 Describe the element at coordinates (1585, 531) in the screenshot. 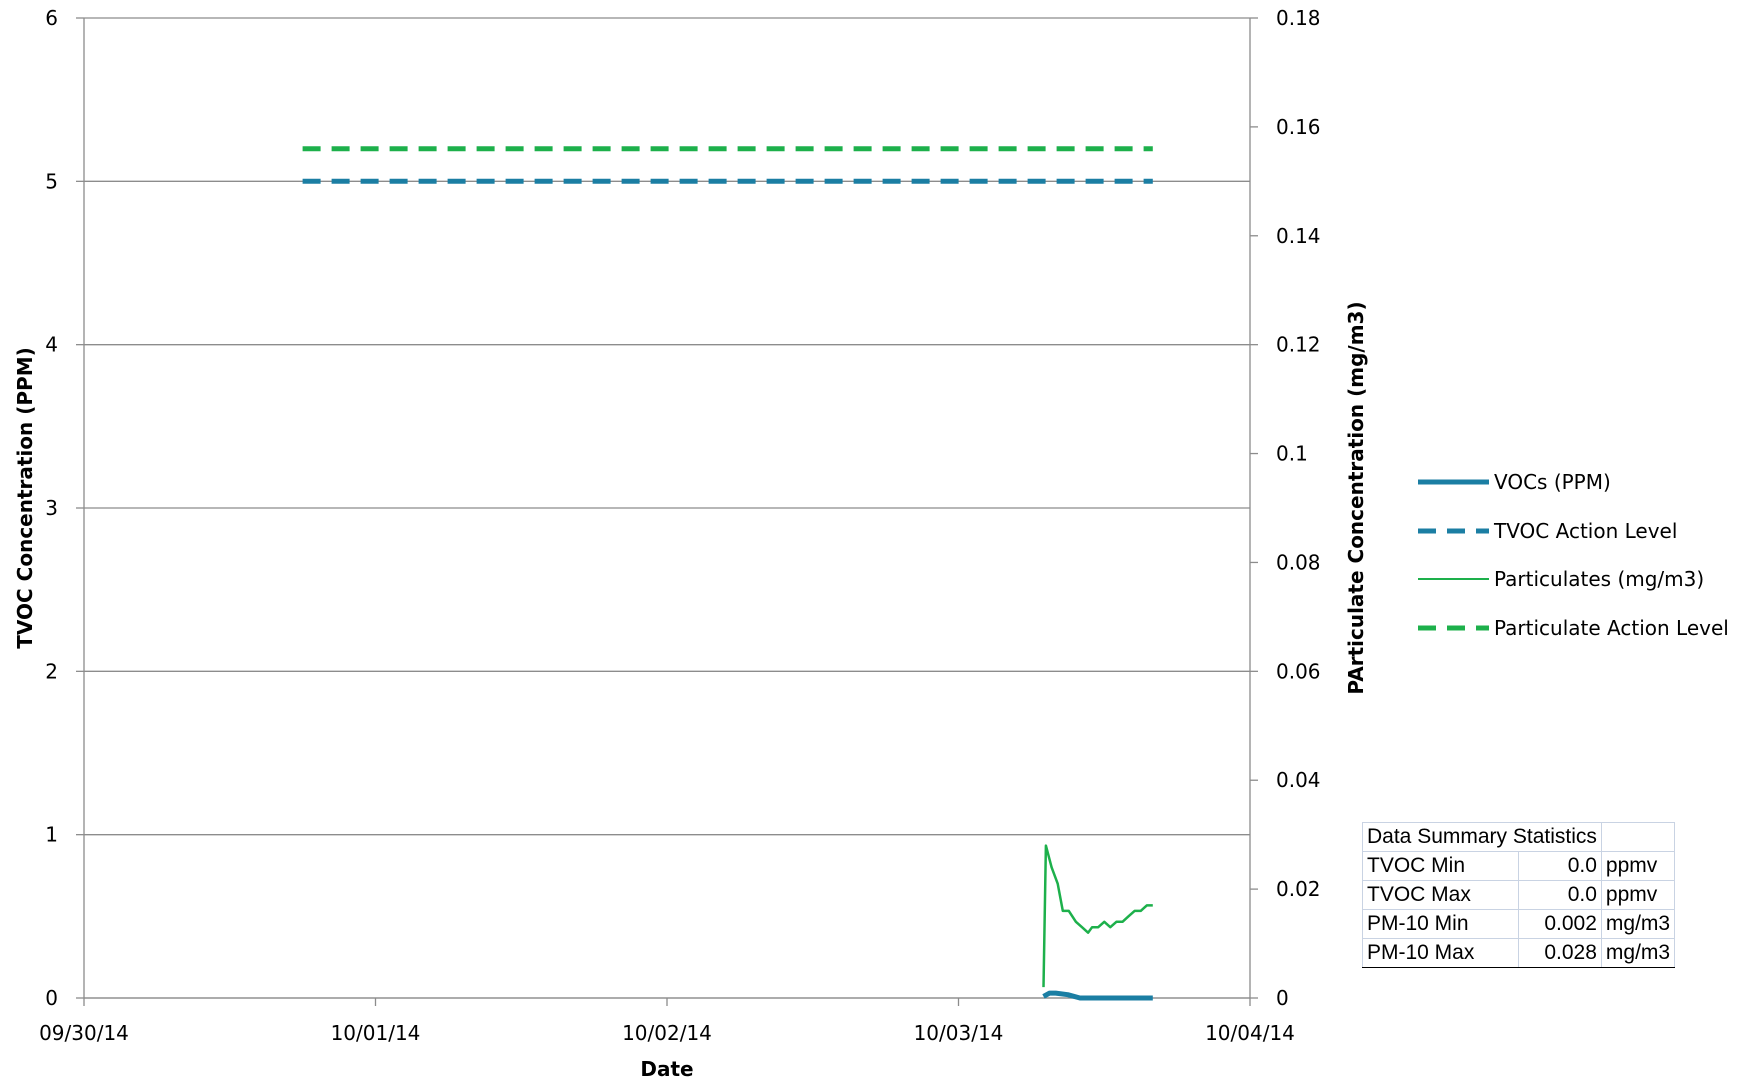

I see `legend-label-tvoc-action-level: TVOC Action Level` at that location.